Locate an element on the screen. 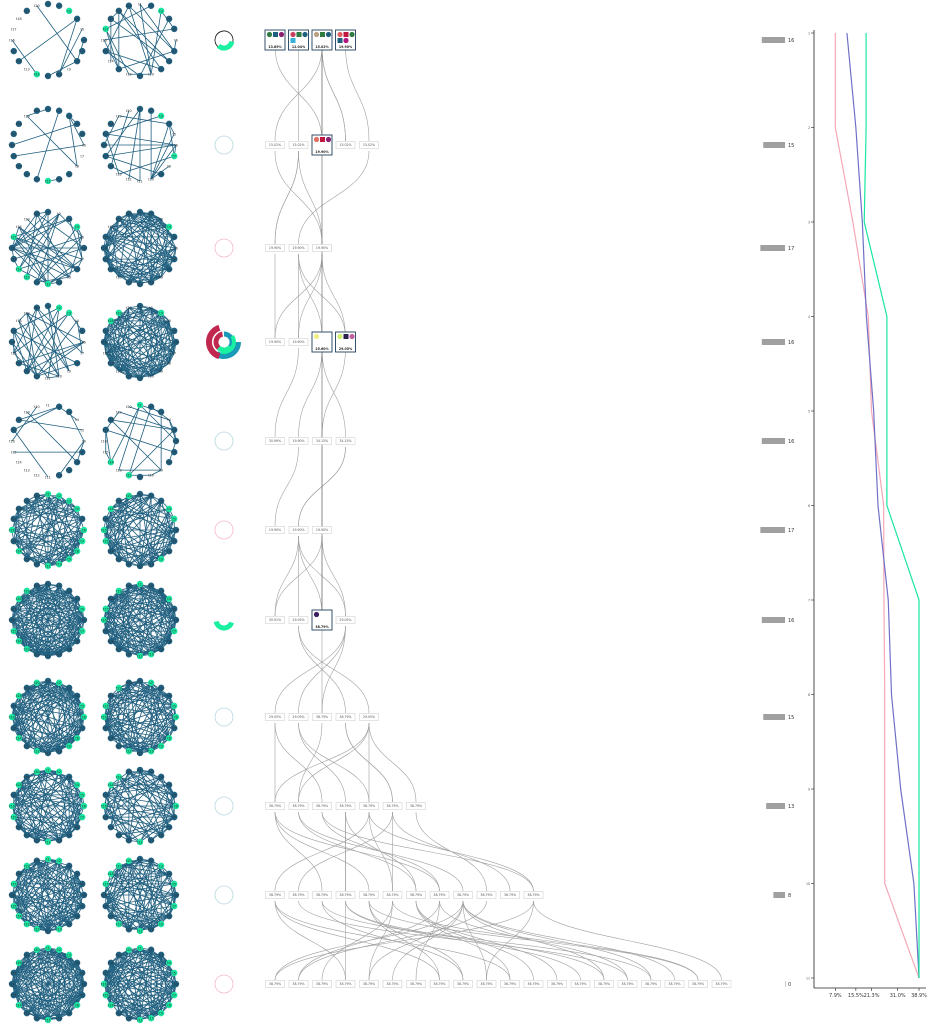 The width and height of the screenshot is (934, 1024). network-node-label: t7 is located at coordinates (82, 260).